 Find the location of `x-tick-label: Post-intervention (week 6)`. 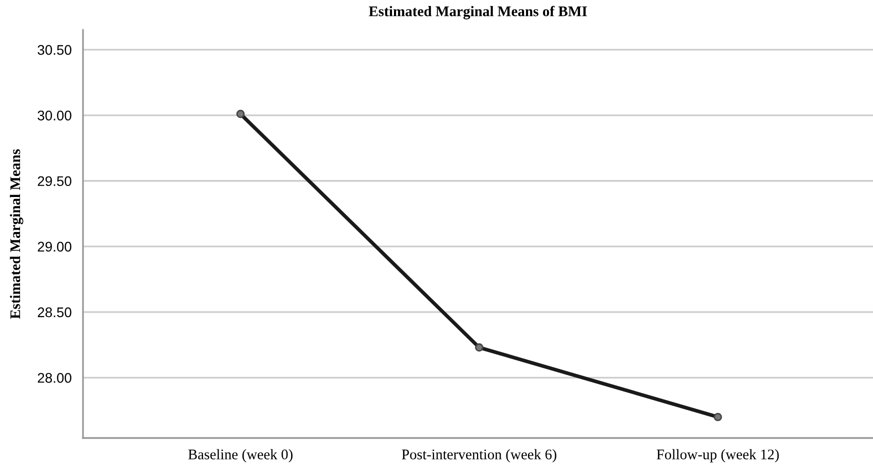

x-tick-label: Post-intervention (week 6) is located at coordinates (479, 455).